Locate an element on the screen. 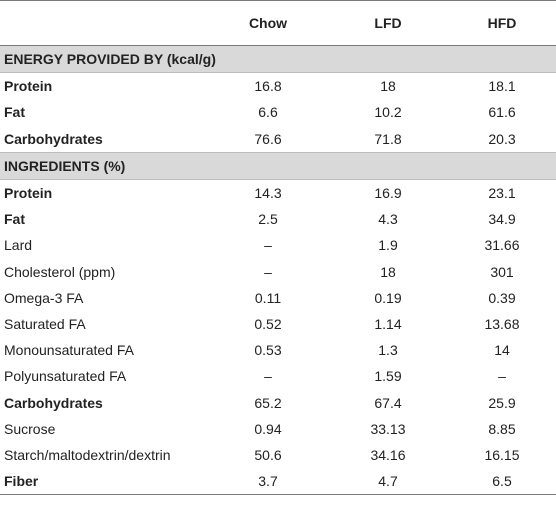 Image resolution: width=556 pixels, height=513 pixels. lfd-value: 1.3 is located at coordinates (388, 350).